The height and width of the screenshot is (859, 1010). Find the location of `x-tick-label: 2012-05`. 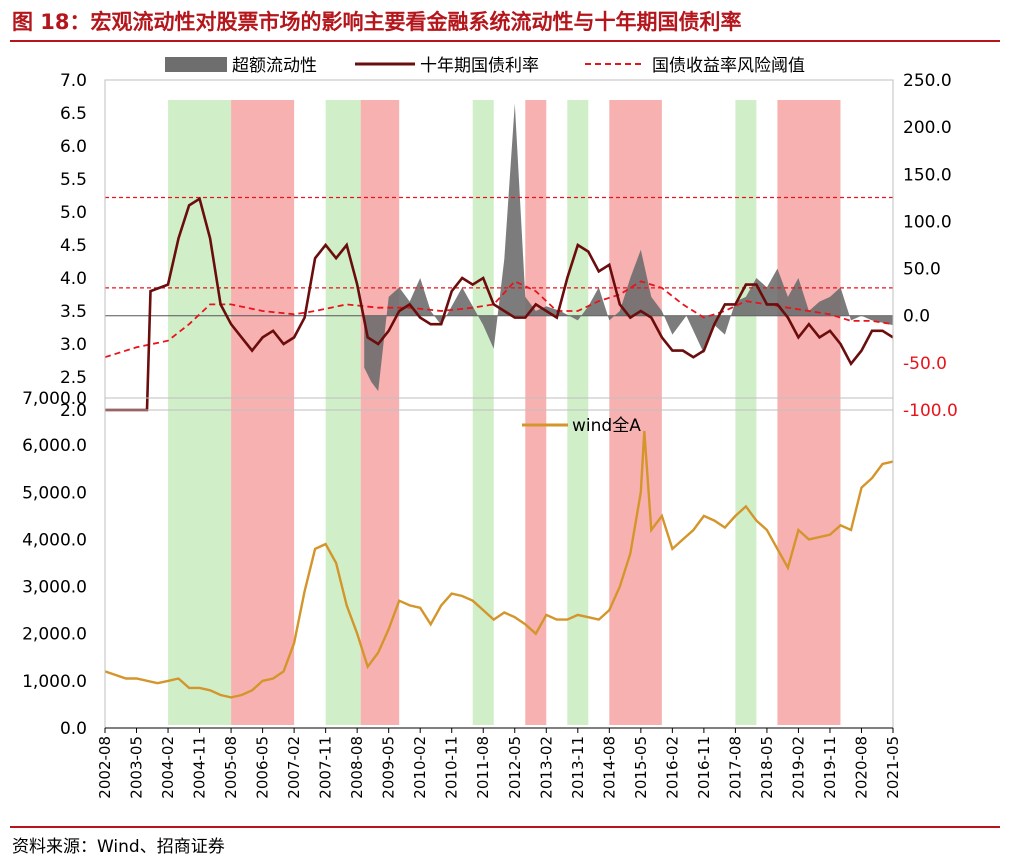

x-tick-label: 2012-05 is located at coordinates (515, 767).